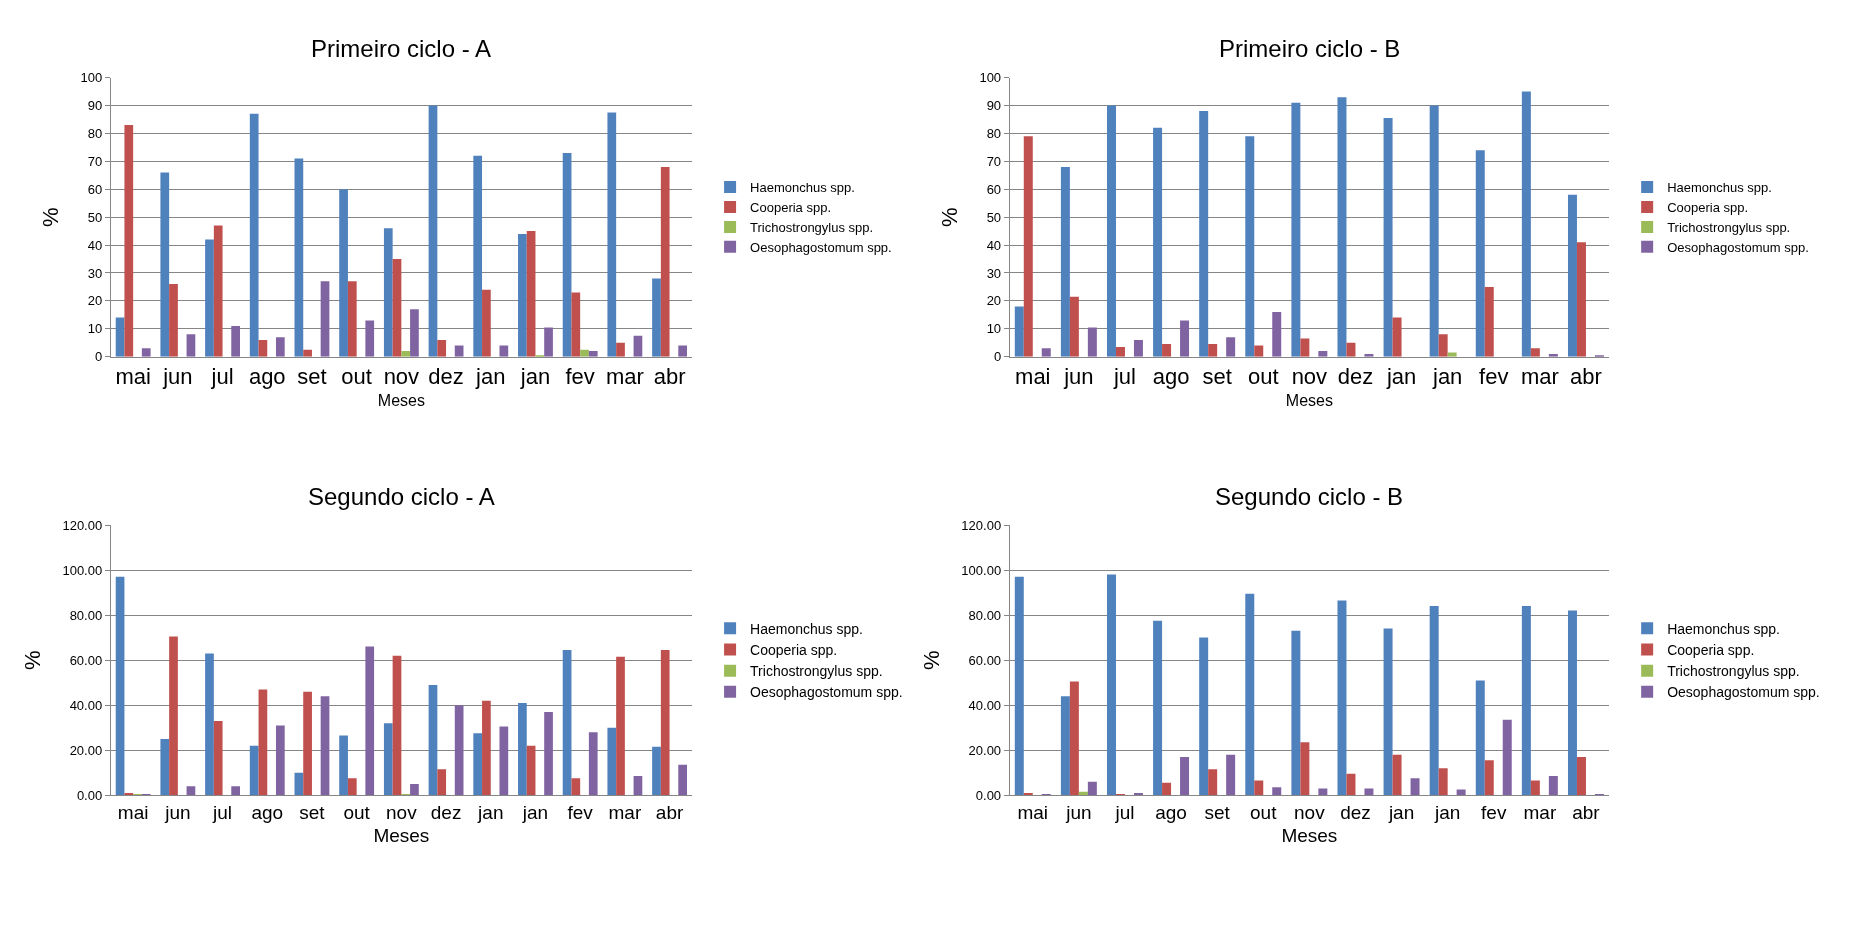  Describe the element at coordinates (401, 496) in the screenshot. I see `chart-title: Segundo ciclo - A` at that location.